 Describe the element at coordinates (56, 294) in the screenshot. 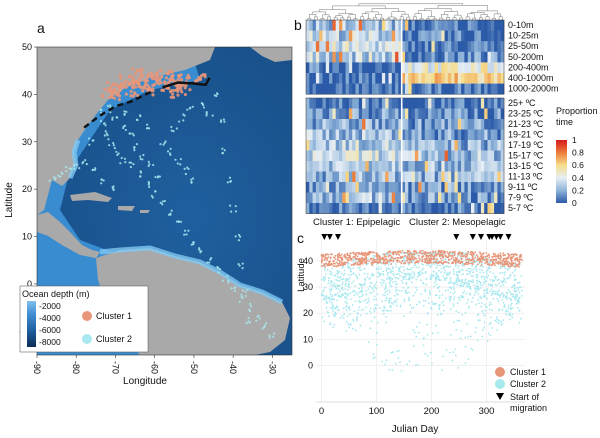

I see `depth-legend-title: Ocean depth (m)` at that location.